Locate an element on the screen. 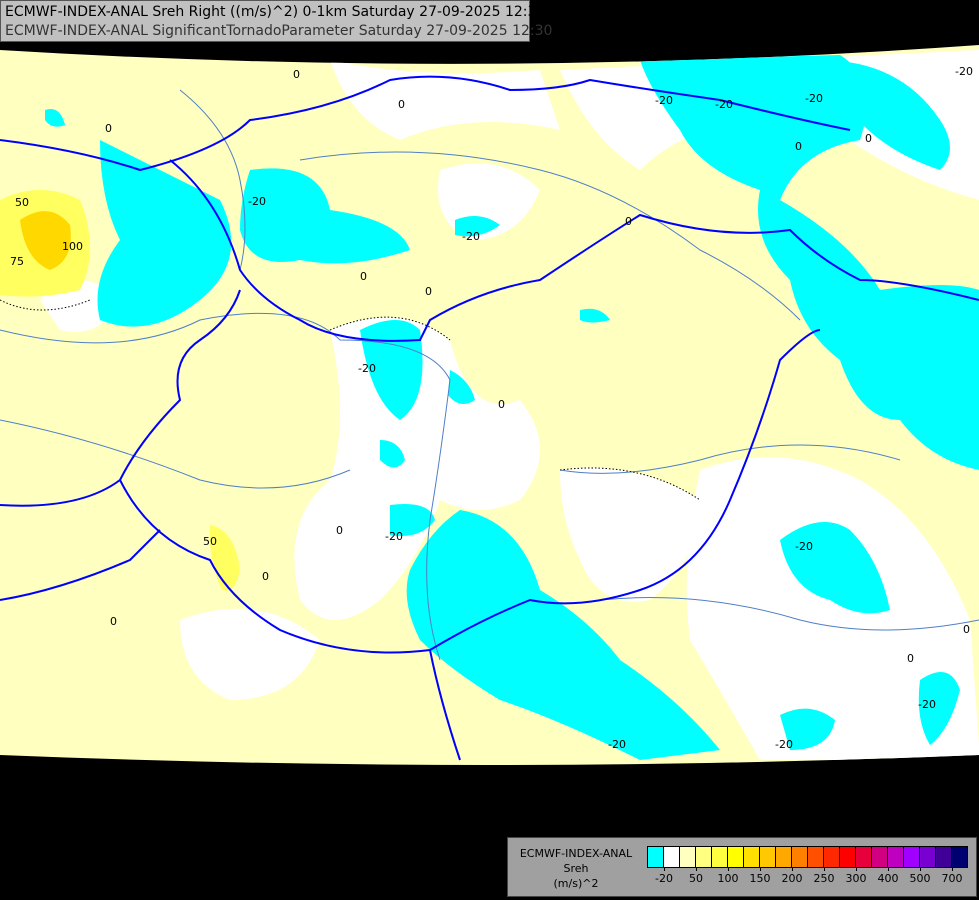 This screenshot has height=900, width=979. legend-tick-label: 400 is located at coordinates (888, 878).